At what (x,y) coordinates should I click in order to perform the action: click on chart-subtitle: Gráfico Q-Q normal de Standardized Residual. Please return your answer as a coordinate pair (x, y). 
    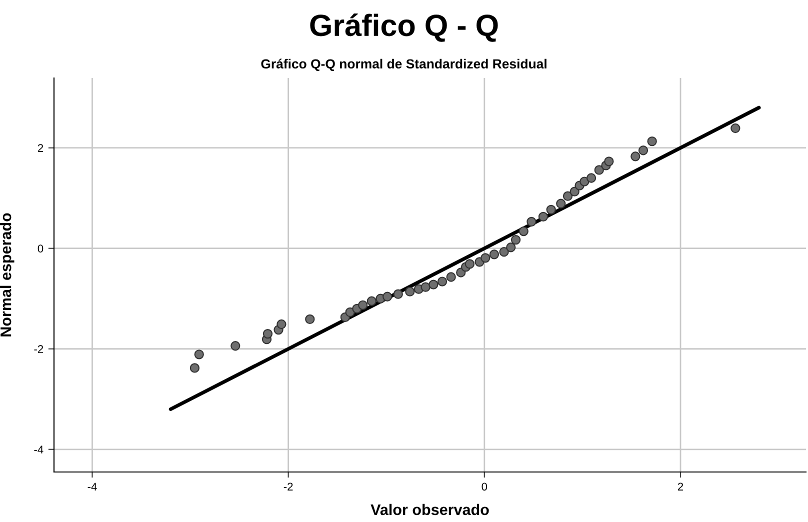
    Looking at the image, I should click on (403, 65).